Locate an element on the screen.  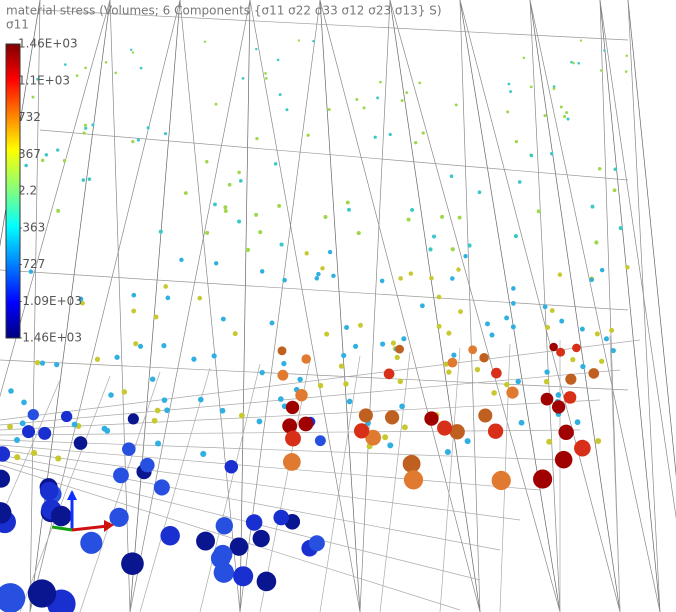
colorbar-label: 1.1E+03 is located at coordinates (44, 80).